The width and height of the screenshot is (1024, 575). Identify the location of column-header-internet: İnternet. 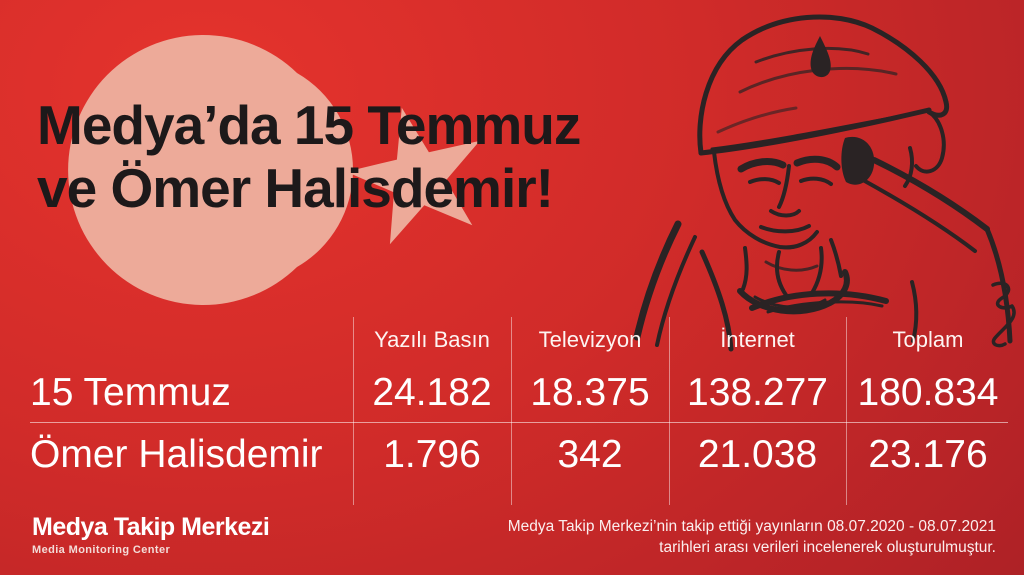
(757, 339).